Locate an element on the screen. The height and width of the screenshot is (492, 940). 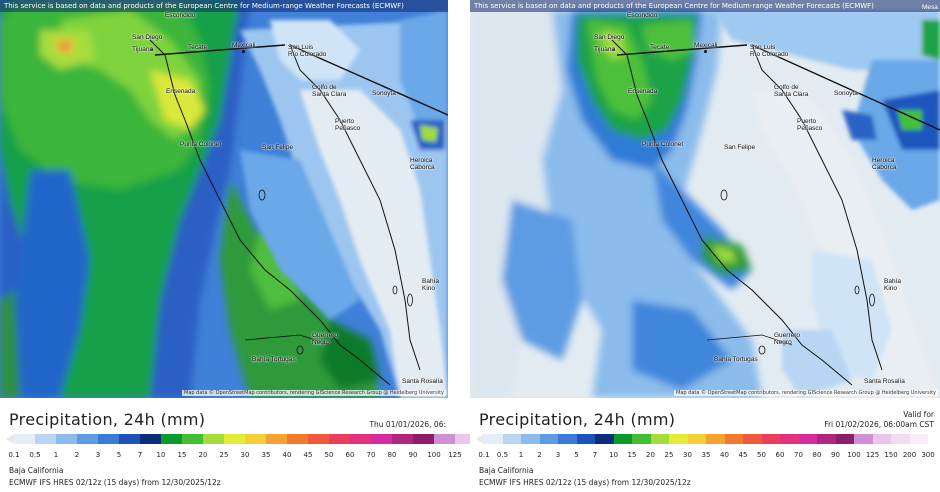
scale-tick: 300 is located at coordinates (928, 455).